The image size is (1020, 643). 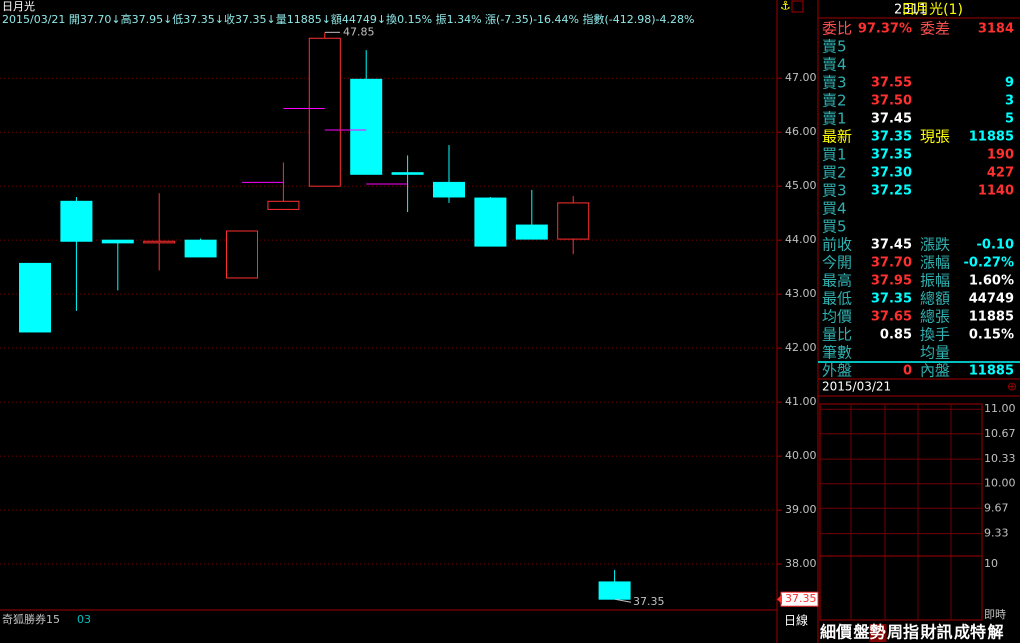 I want to click on stock-name: 日月光, so click(x=18, y=6).